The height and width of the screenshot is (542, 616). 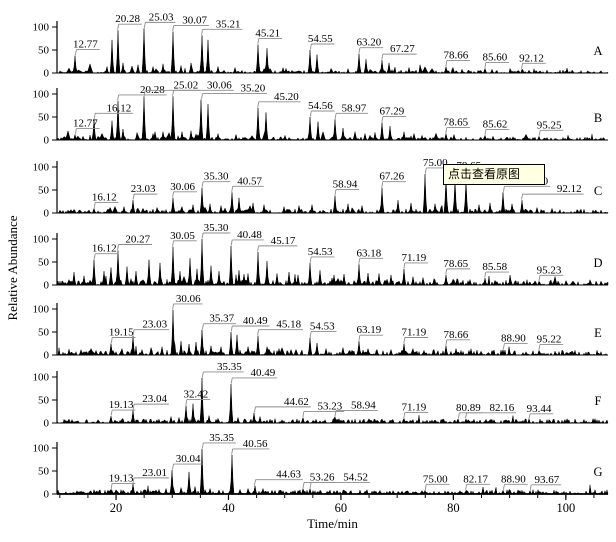 I want to click on peak-label: 58.94, so click(x=363, y=406).